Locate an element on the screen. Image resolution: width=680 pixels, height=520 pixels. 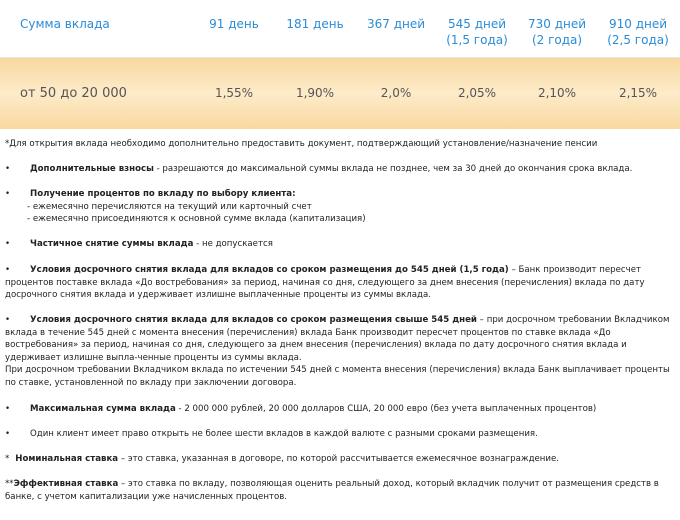
header-cell: 730 дней (2 года) is located at coordinates (557, 32).